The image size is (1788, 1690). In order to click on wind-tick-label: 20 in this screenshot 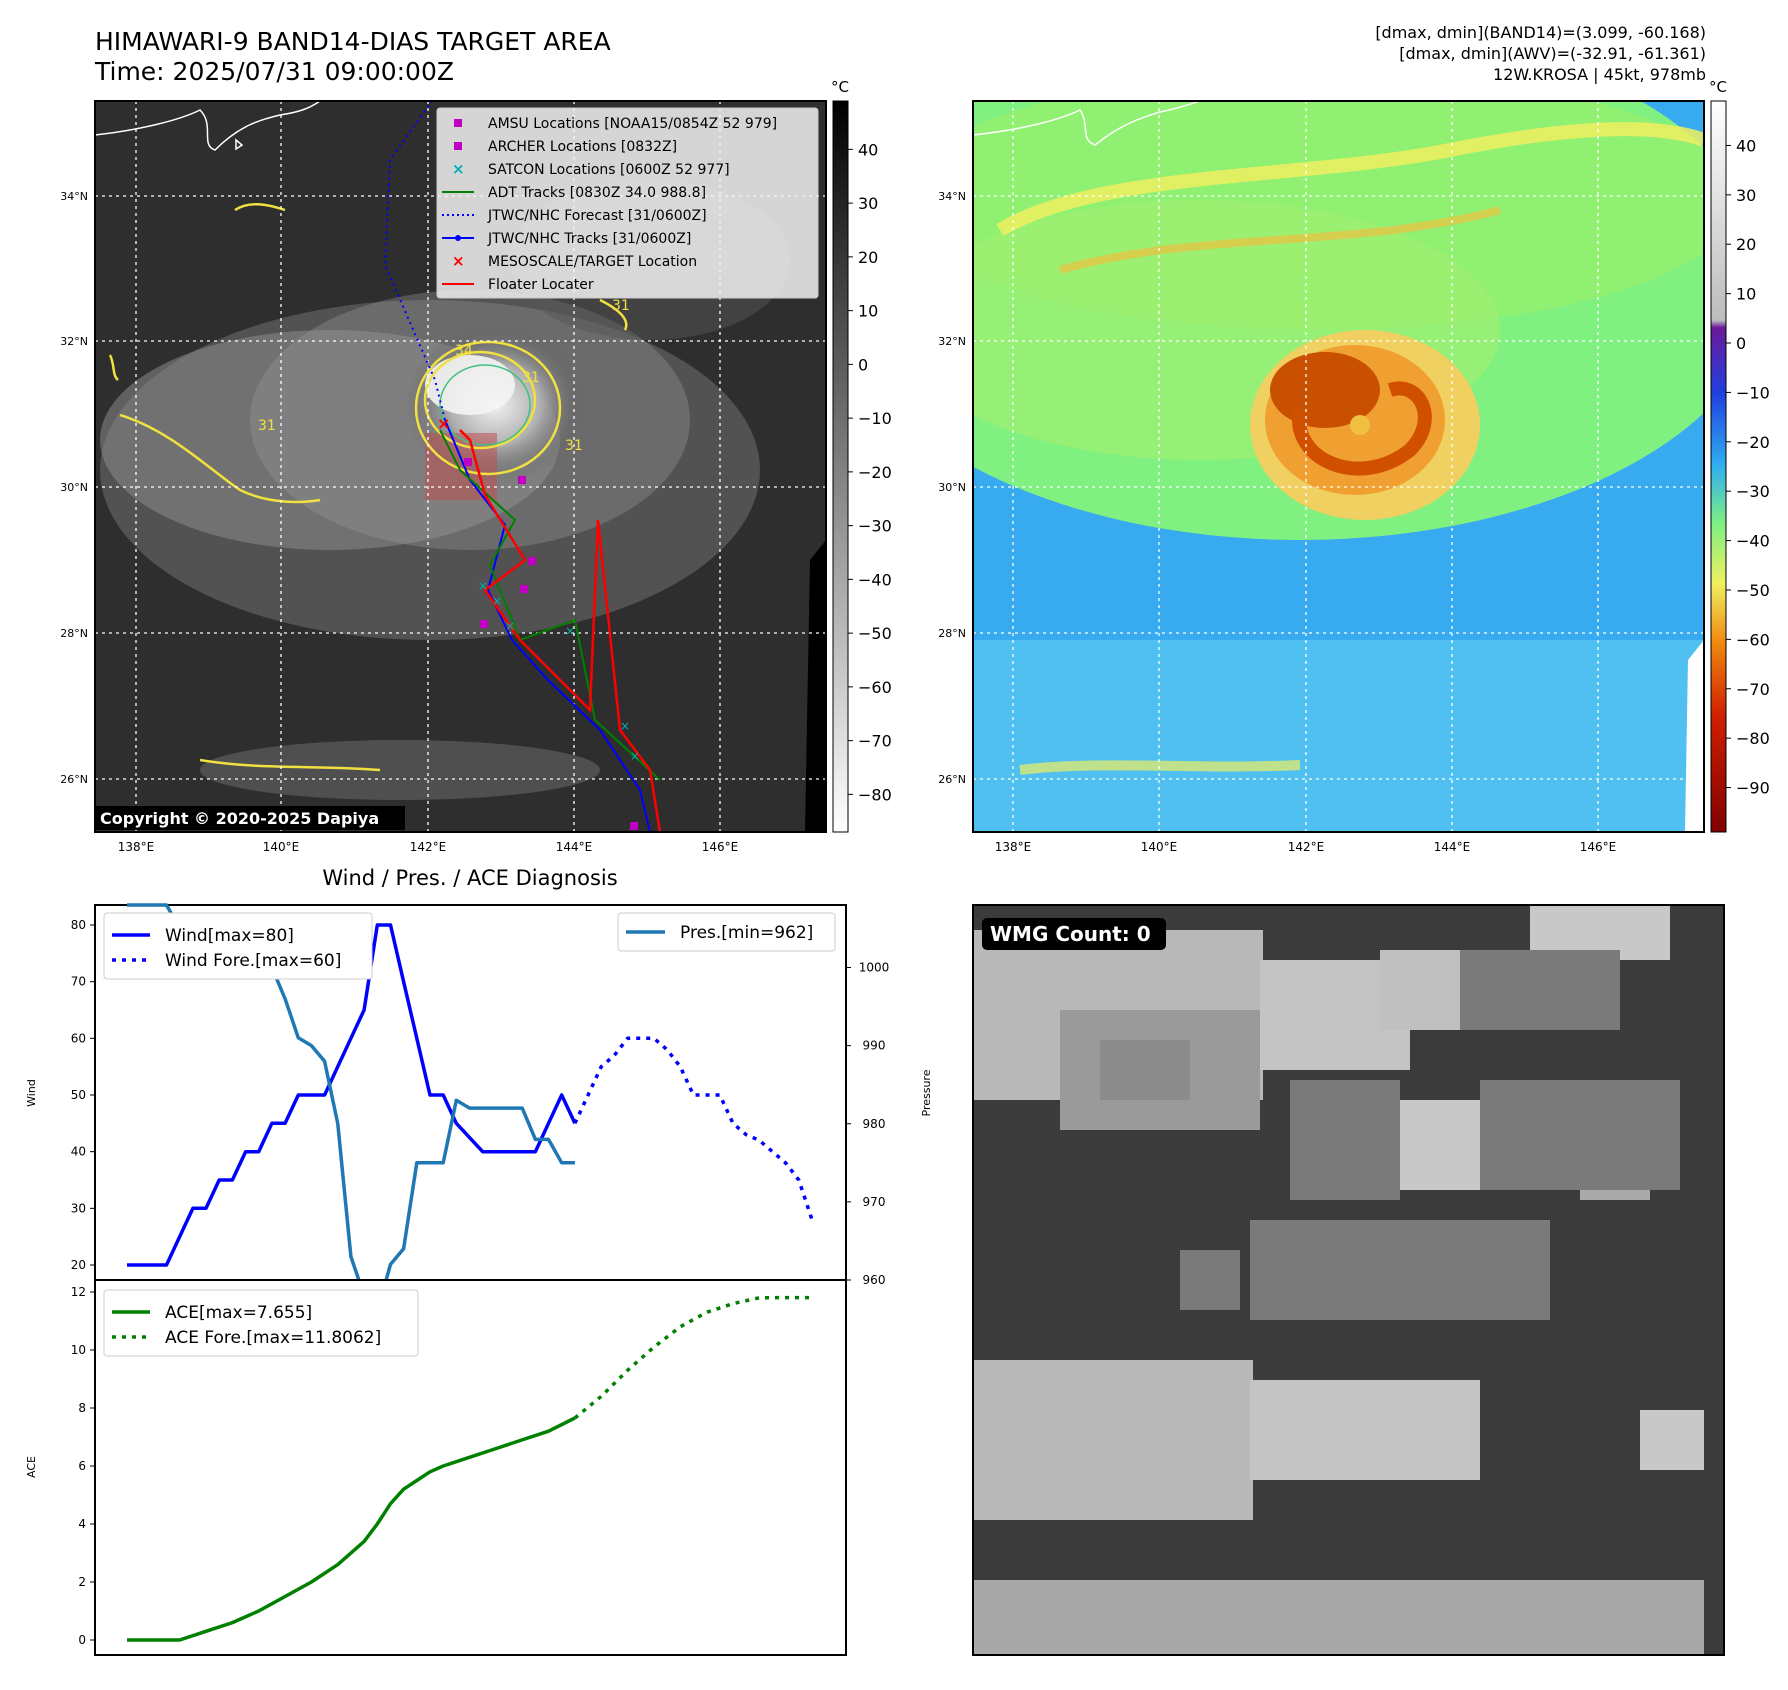, I will do `click(78, 1265)`.